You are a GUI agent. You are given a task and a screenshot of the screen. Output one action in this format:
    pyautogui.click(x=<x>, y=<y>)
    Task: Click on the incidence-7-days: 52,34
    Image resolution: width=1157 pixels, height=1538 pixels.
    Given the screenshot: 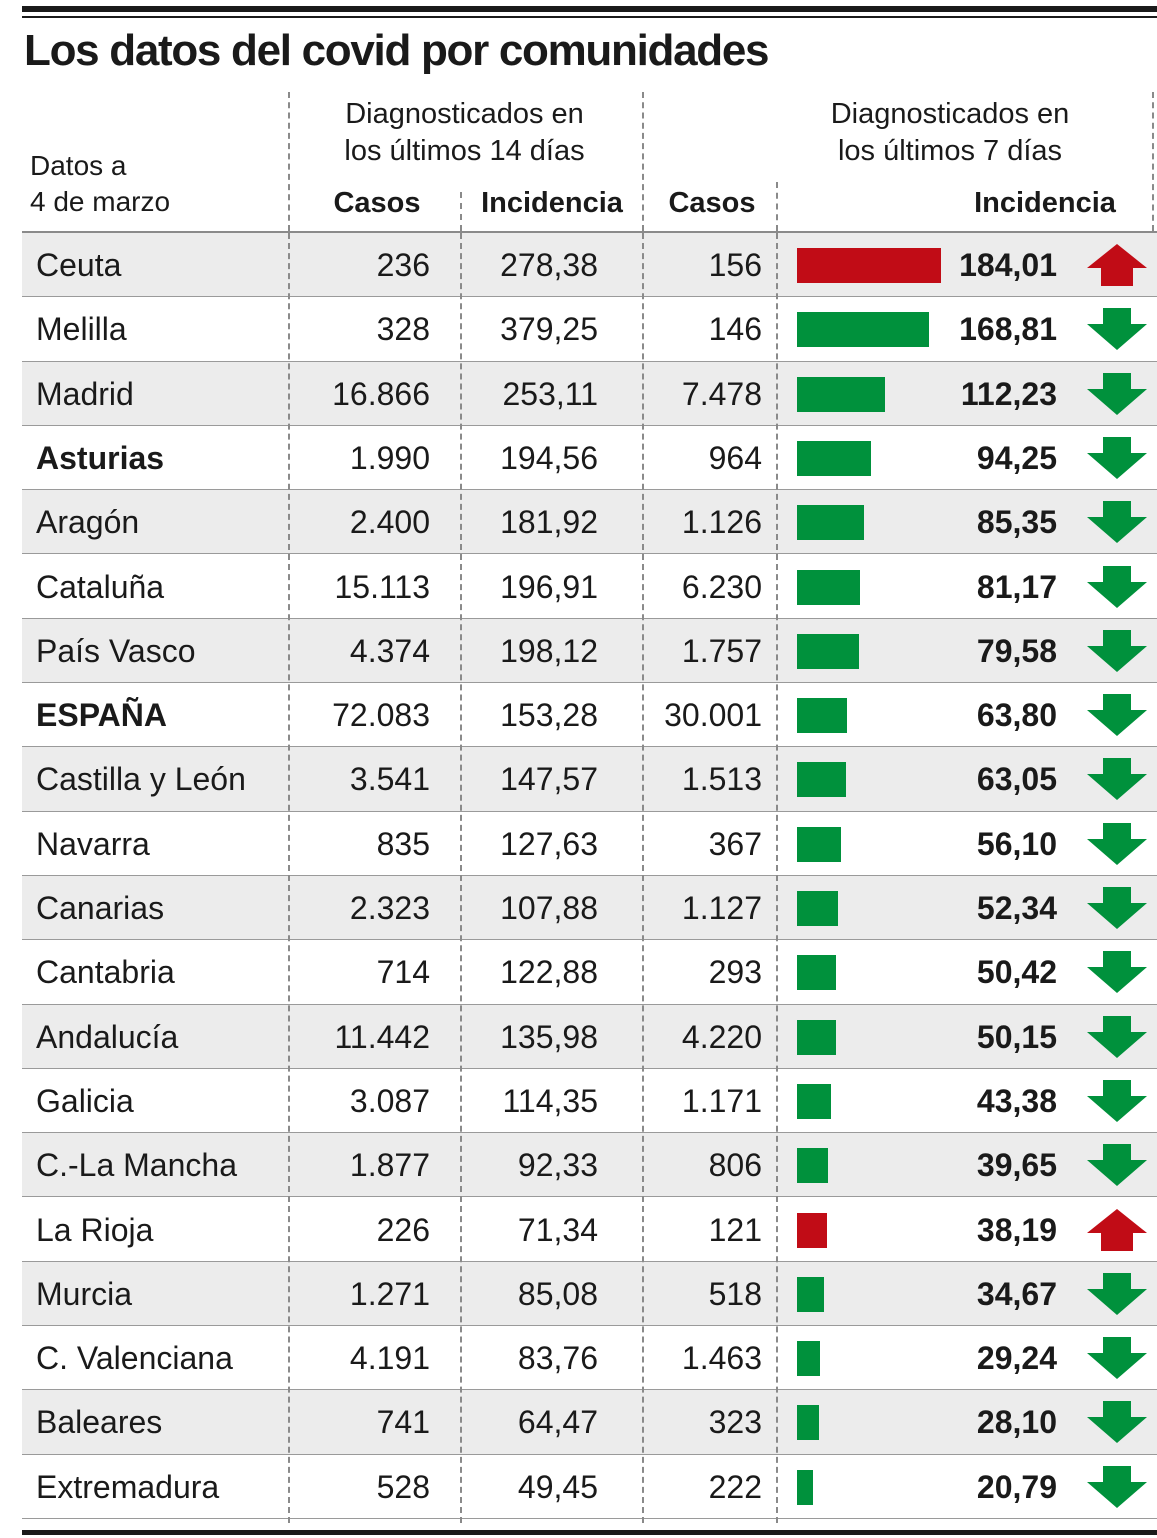 What is the action you would take?
    pyautogui.click(x=1016, y=908)
    